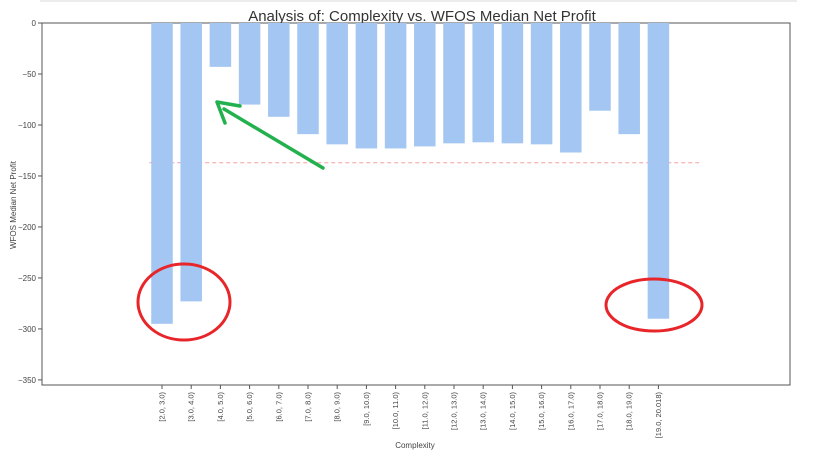 The image size is (818, 457). What do you see at coordinates (162, 407) in the screenshot?
I see `x-tick-label-0: [2.0, 3.0)` at bounding box center [162, 407].